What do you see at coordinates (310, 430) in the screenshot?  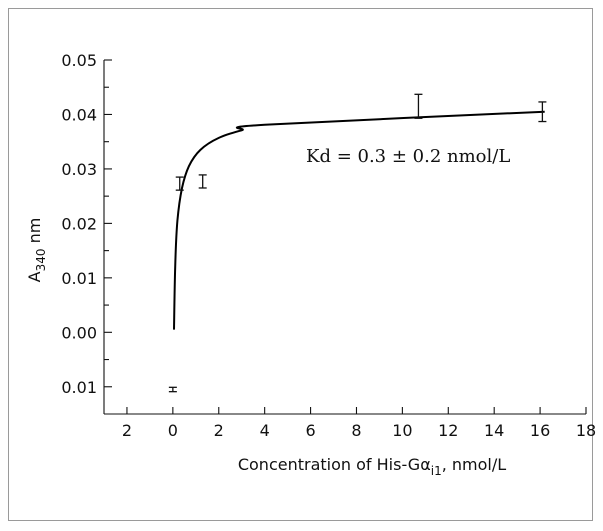 I see `x-tick-label: 6` at bounding box center [310, 430].